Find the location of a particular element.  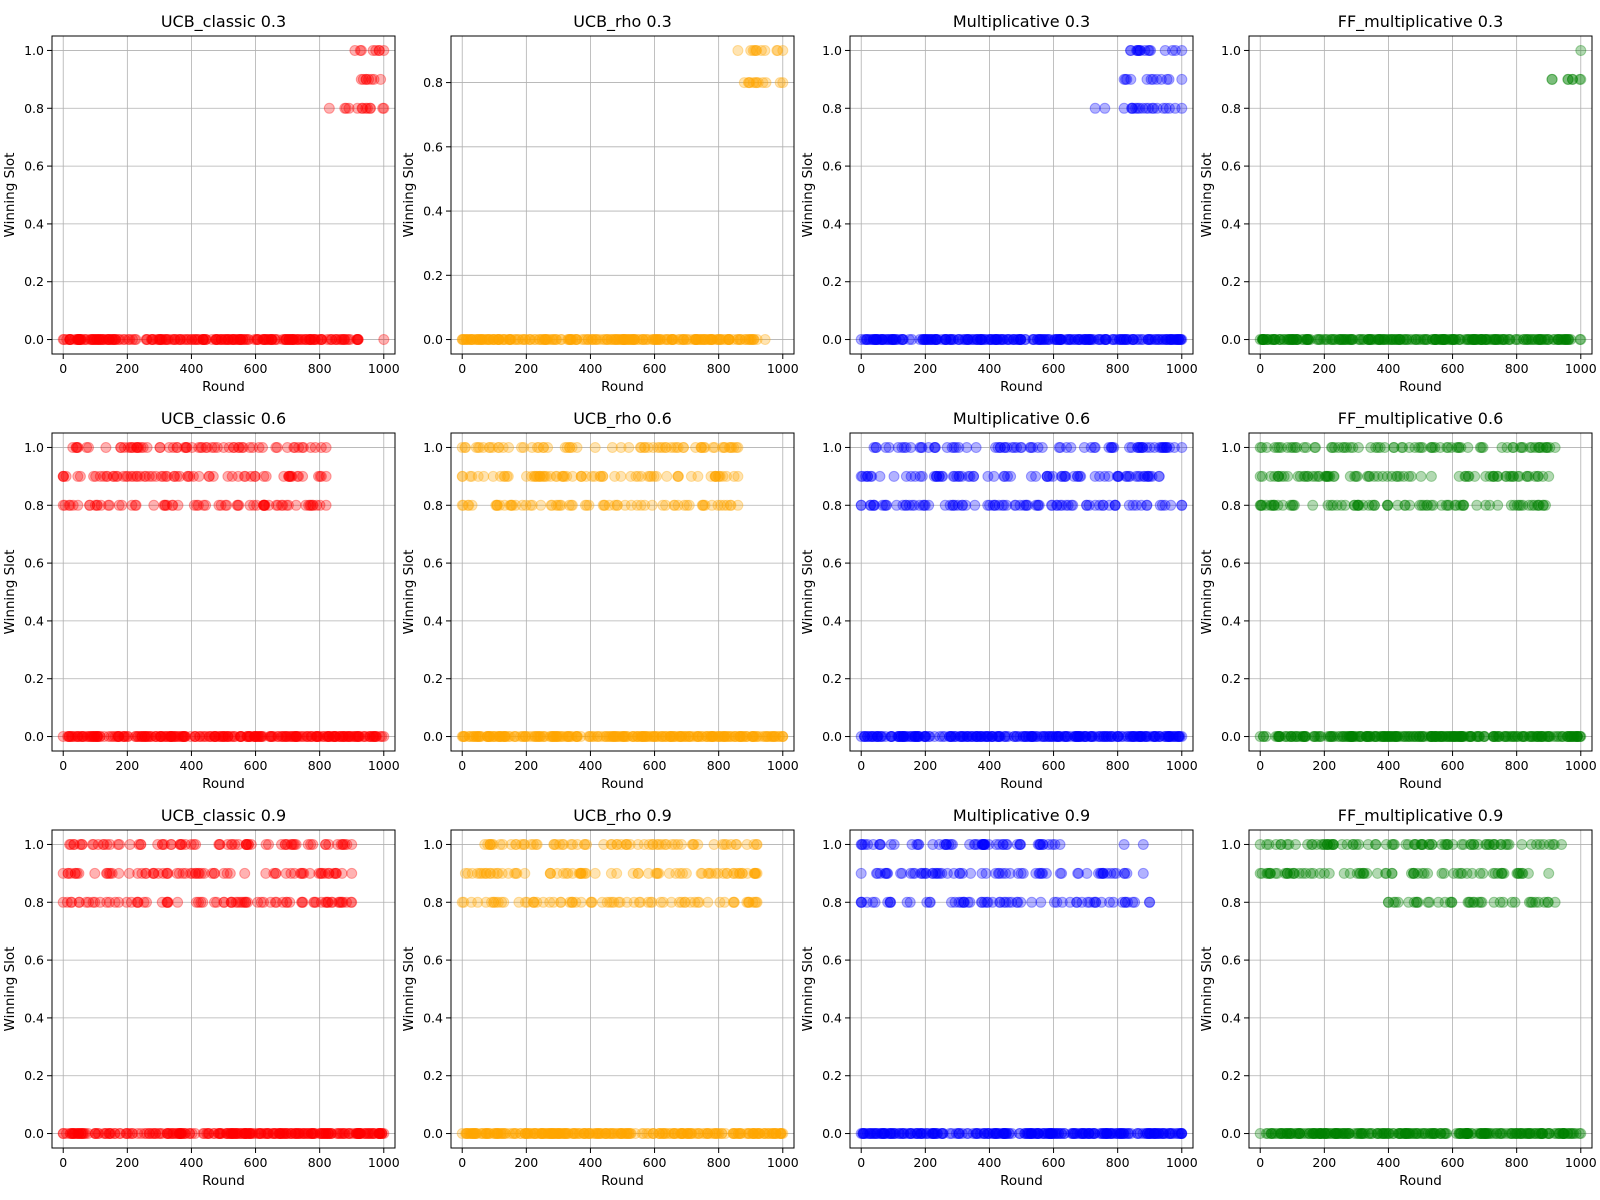

subplot-title: Multiplicative 0.3 is located at coordinates (1021, 21).